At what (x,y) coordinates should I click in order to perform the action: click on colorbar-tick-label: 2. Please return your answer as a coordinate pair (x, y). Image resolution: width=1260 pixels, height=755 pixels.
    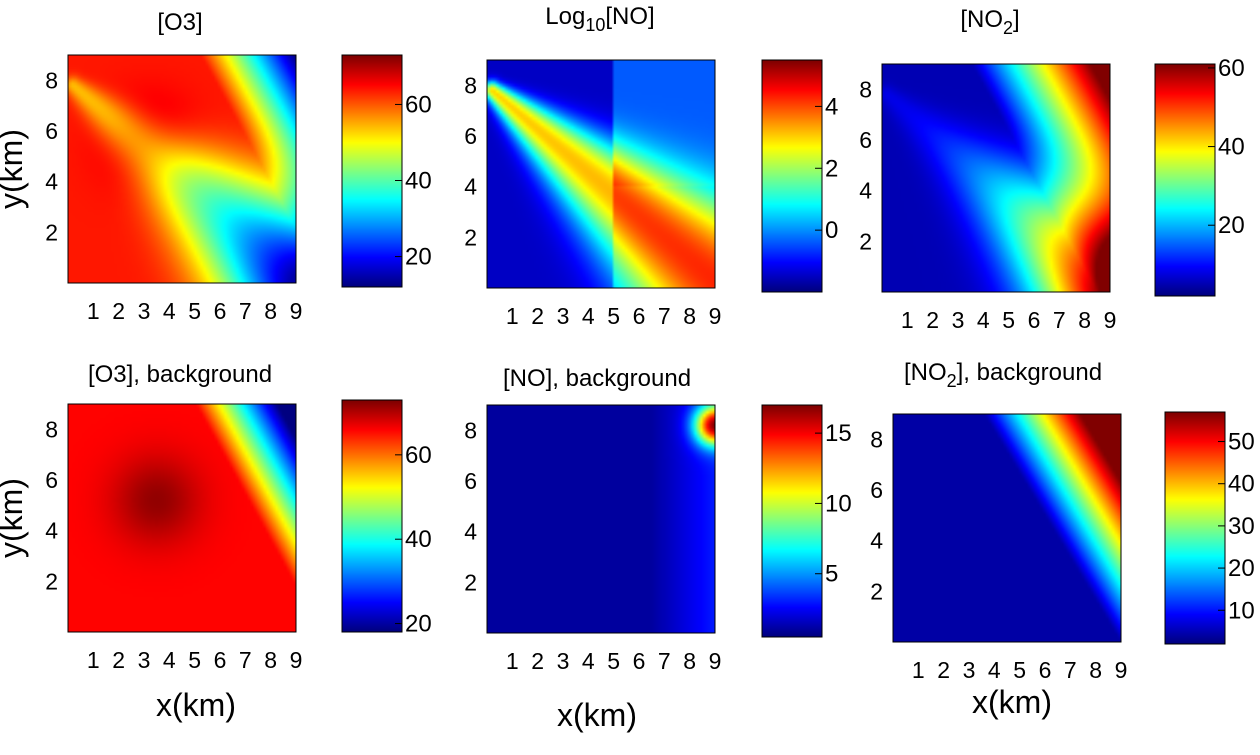
    Looking at the image, I should click on (831, 168).